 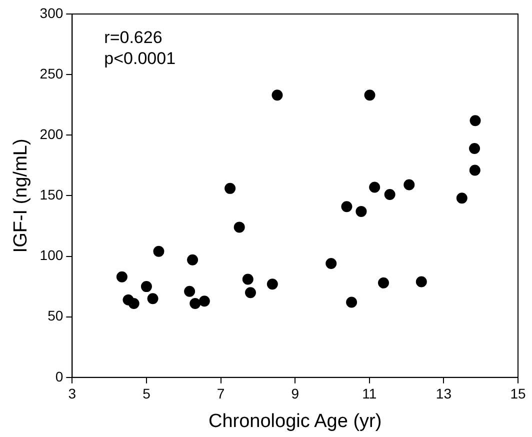 I want to click on y-tick-label: 300, so click(x=52, y=12).